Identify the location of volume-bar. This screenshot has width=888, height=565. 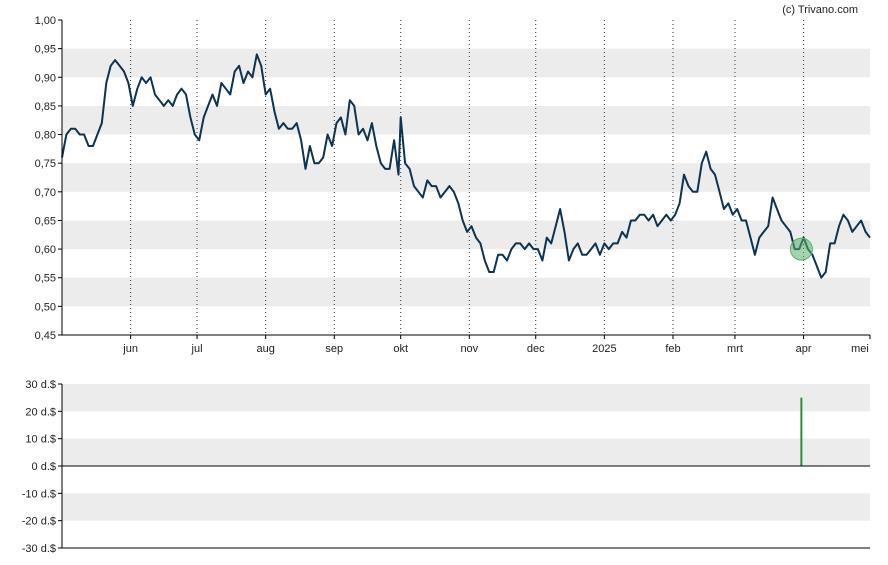
(801, 431).